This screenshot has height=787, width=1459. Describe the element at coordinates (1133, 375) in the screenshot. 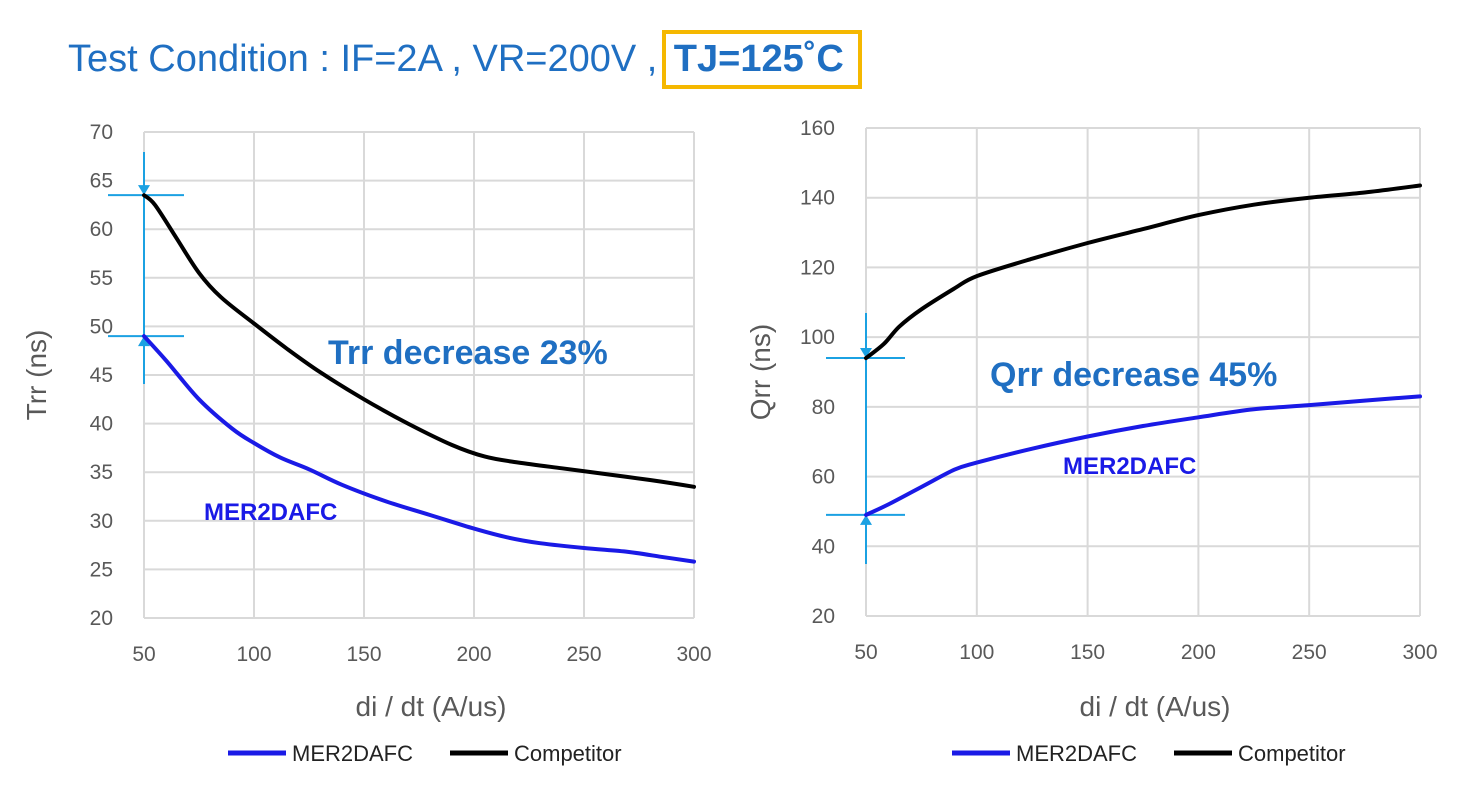

I see `decrease-annotation: Qrr decrease 45%` at that location.